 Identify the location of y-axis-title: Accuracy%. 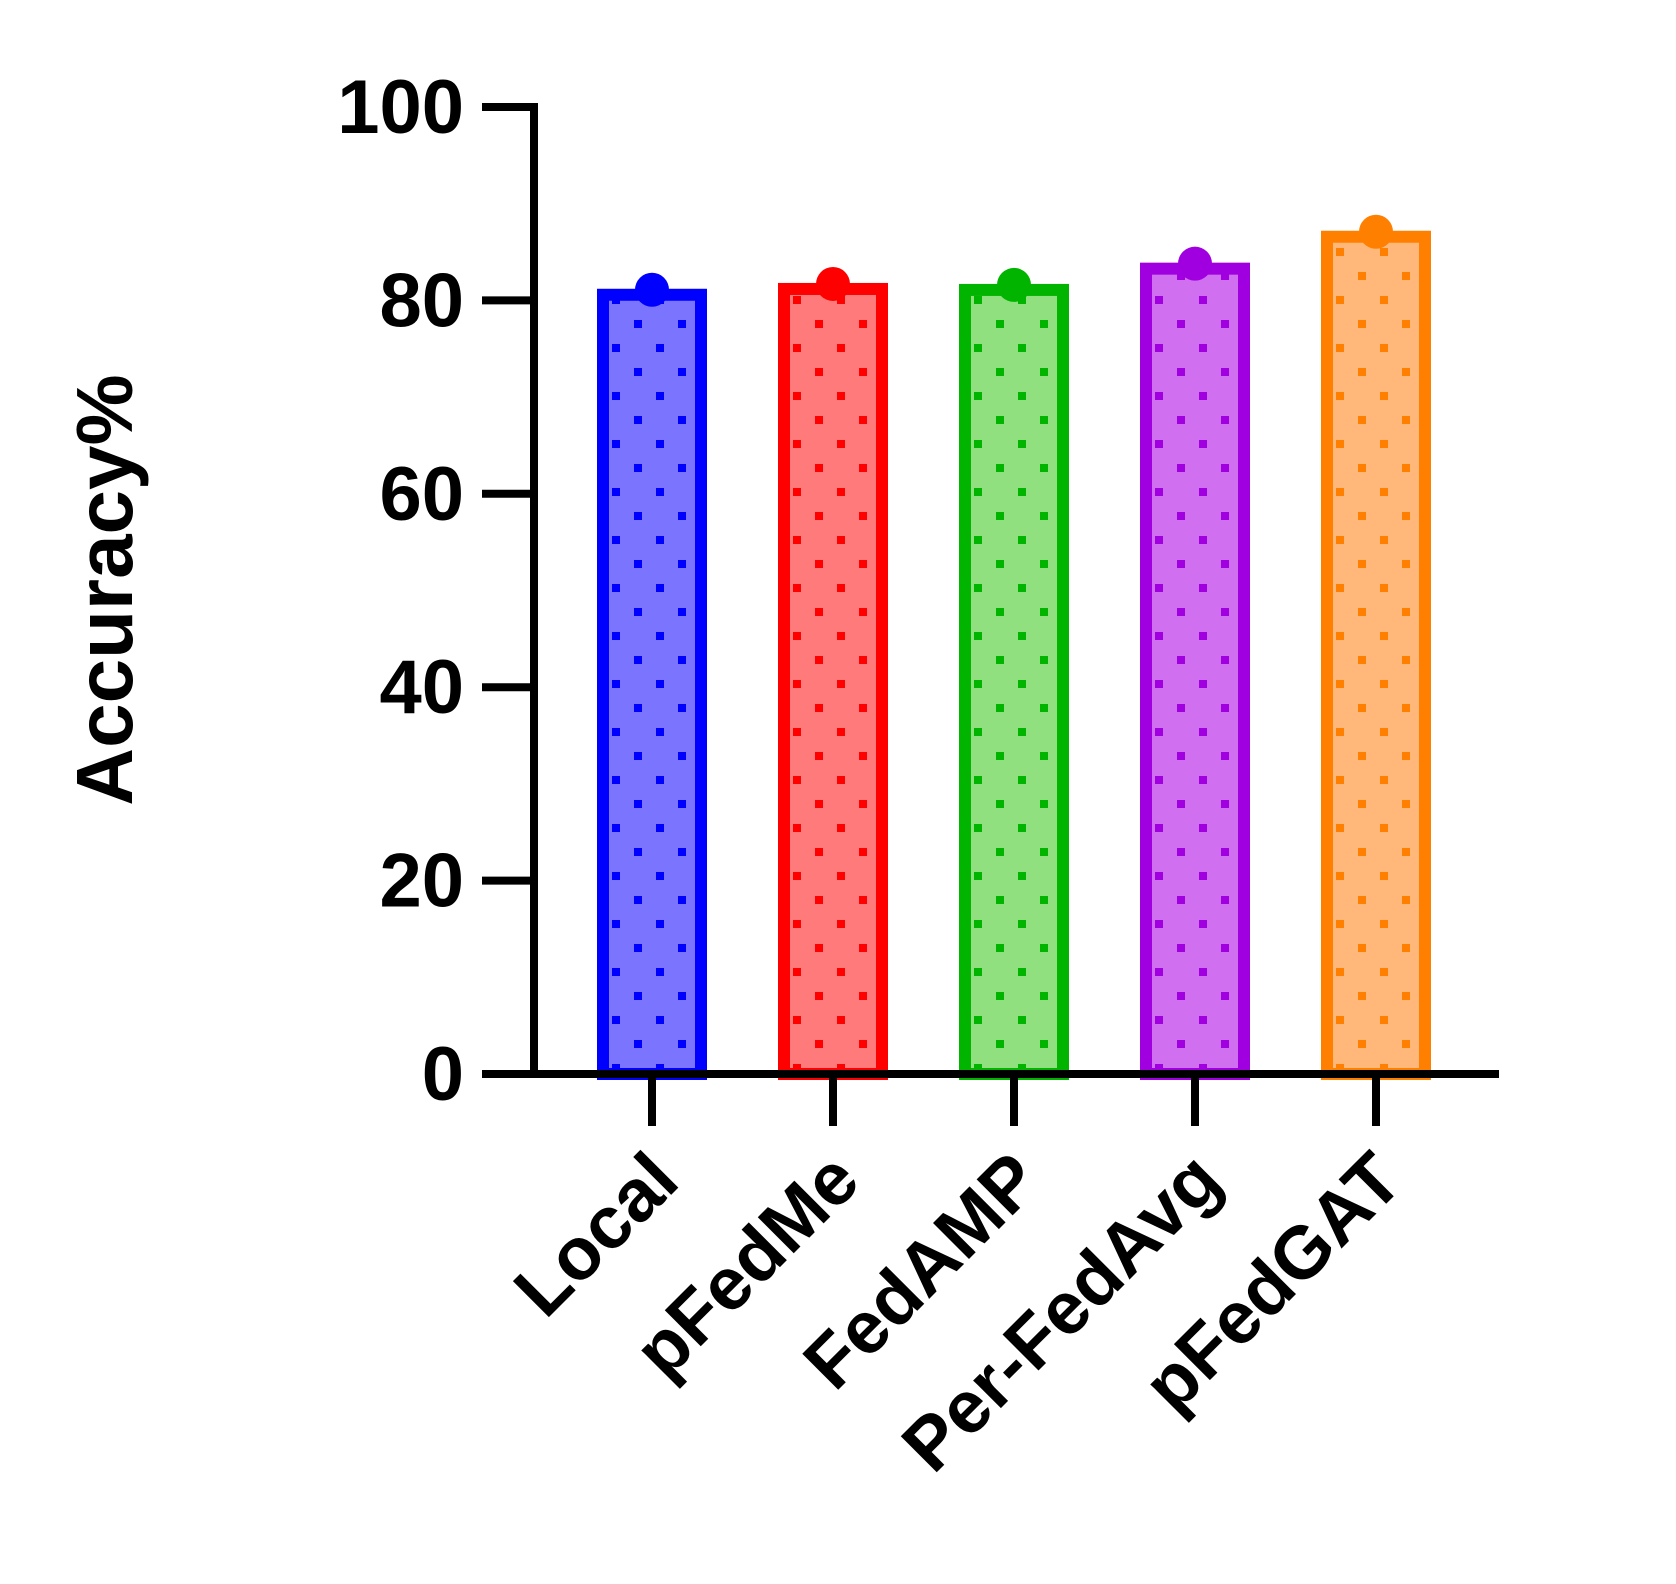
(104, 589).